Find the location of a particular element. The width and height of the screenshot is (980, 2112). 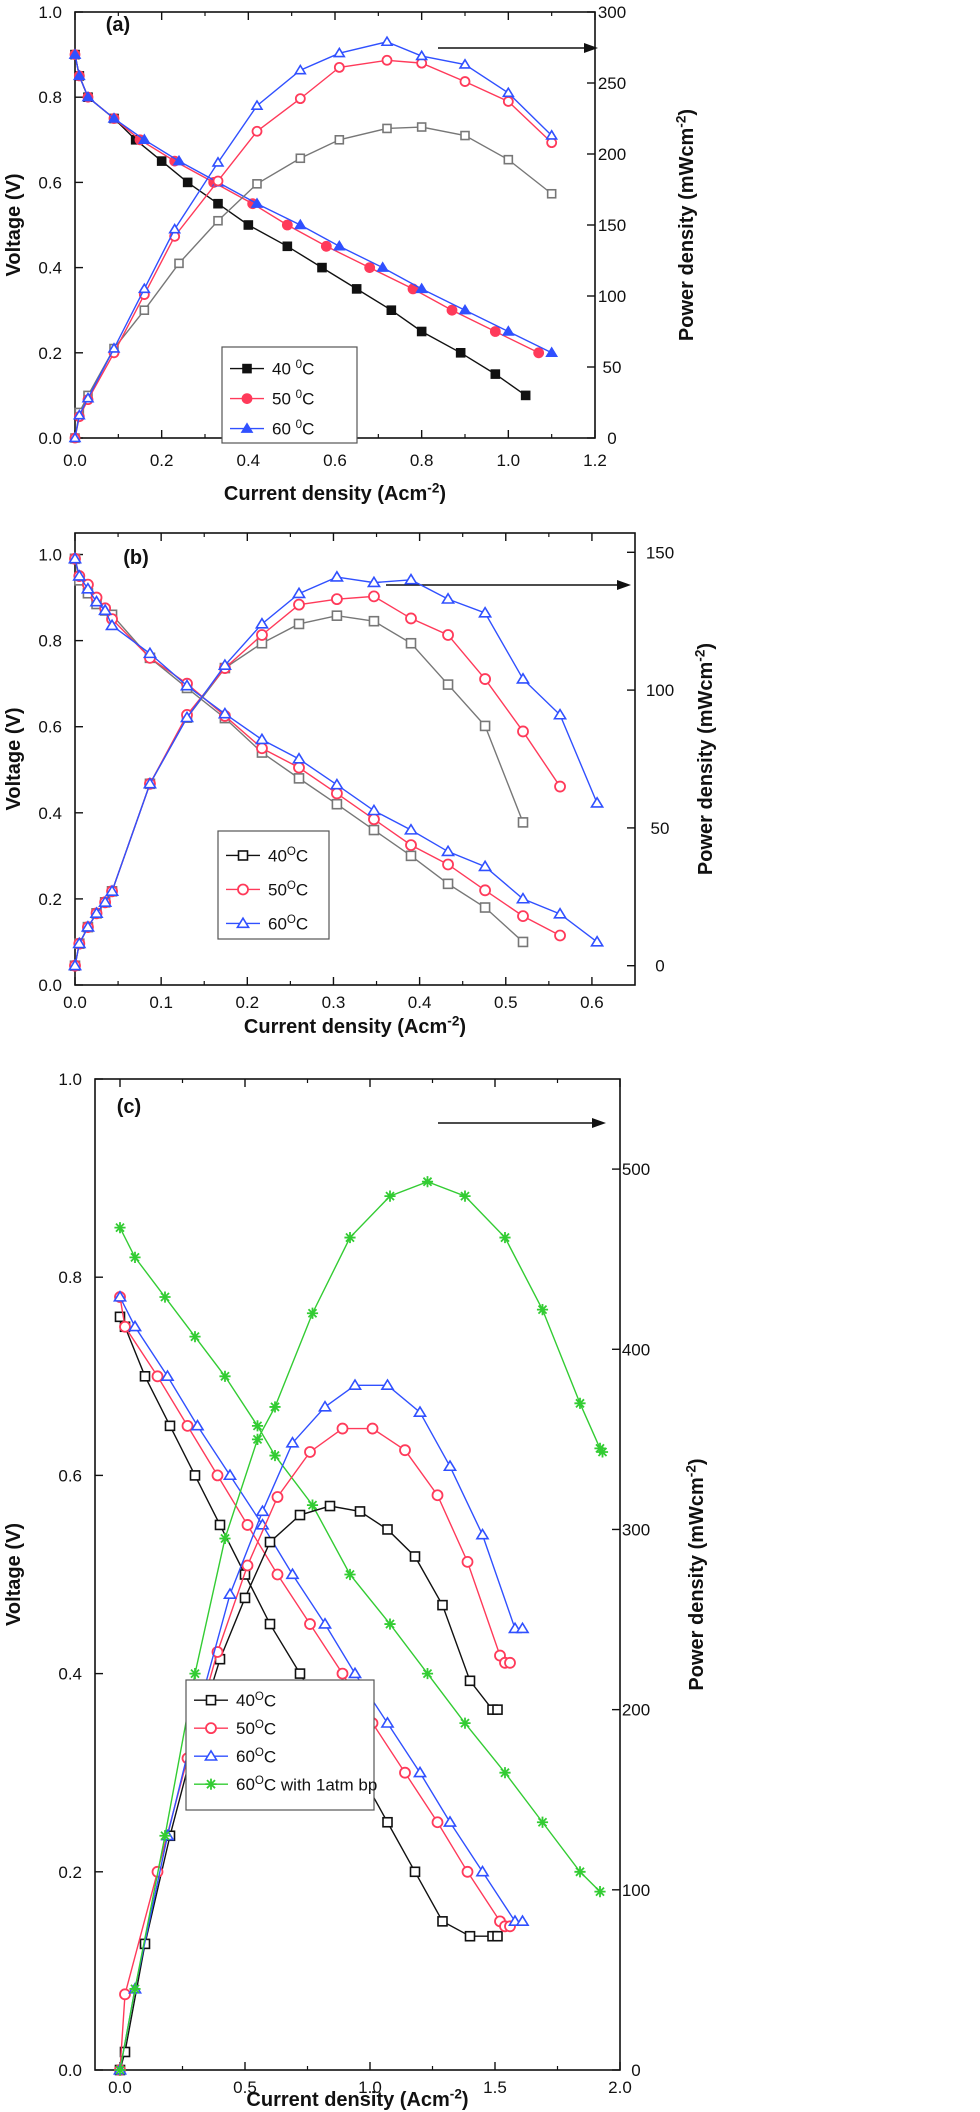

legend-entry: 60 0C is located at coordinates (293, 428).